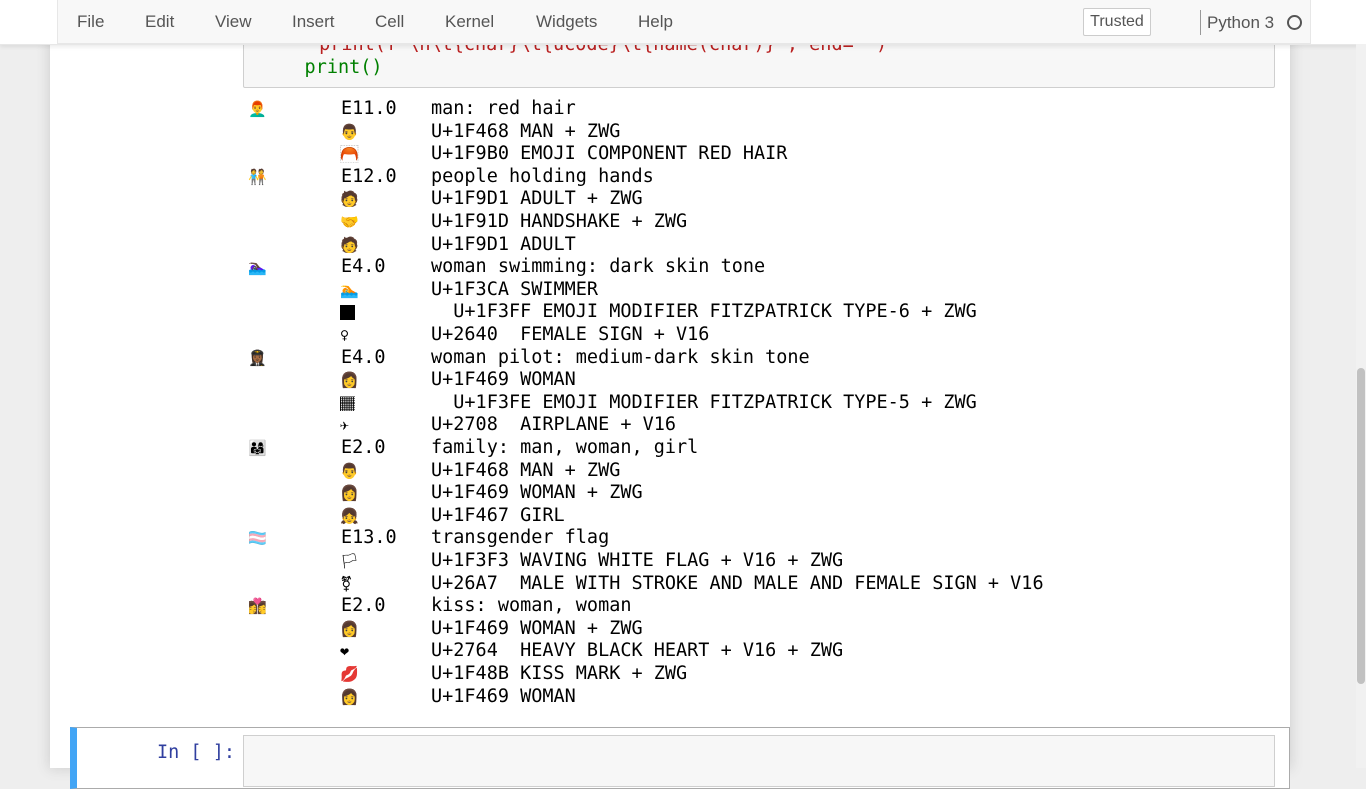 Image resolution: width=1366 pixels, height=789 pixels. I want to click on component-char: 🏊, so click(349, 289).